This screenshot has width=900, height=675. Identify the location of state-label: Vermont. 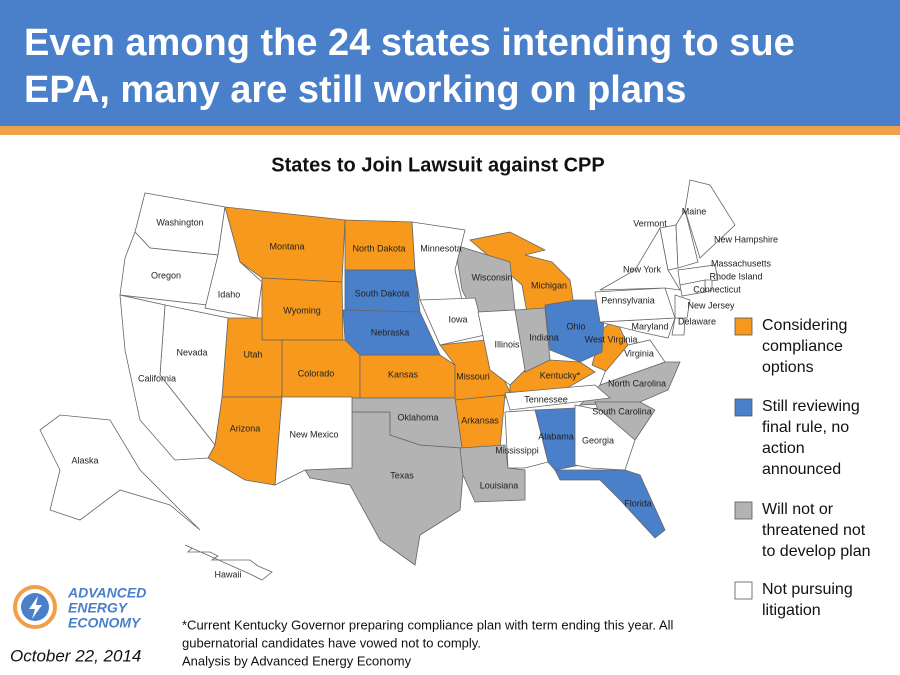
(650, 223).